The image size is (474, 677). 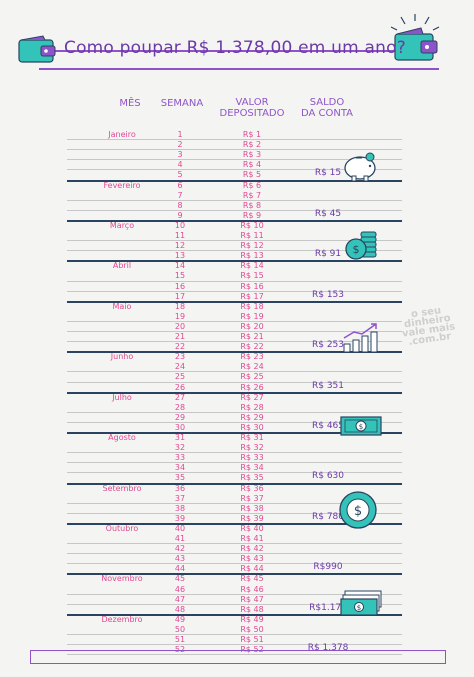 What do you see at coordinates (327, 113) in the screenshot?
I see `header-balance-line-2: DA CONTA` at bounding box center [327, 113].